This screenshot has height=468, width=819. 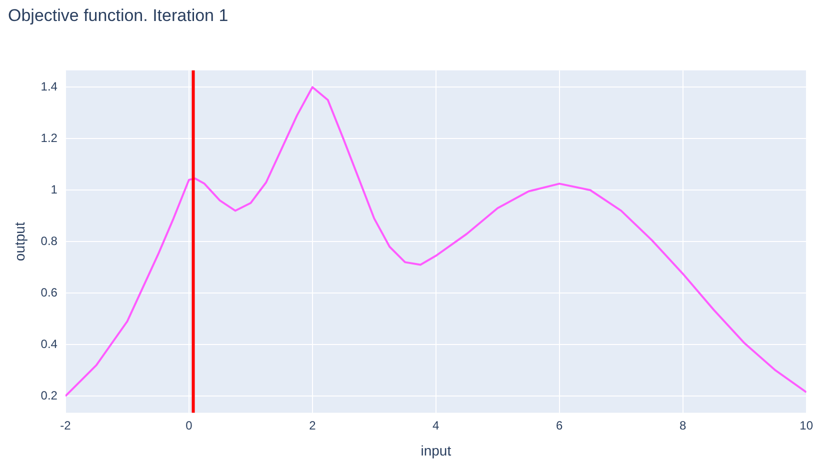 What do you see at coordinates (49, 343) in the screenshot?
I see `y-tick-label: 0.4` at bounding box center [49, 343].